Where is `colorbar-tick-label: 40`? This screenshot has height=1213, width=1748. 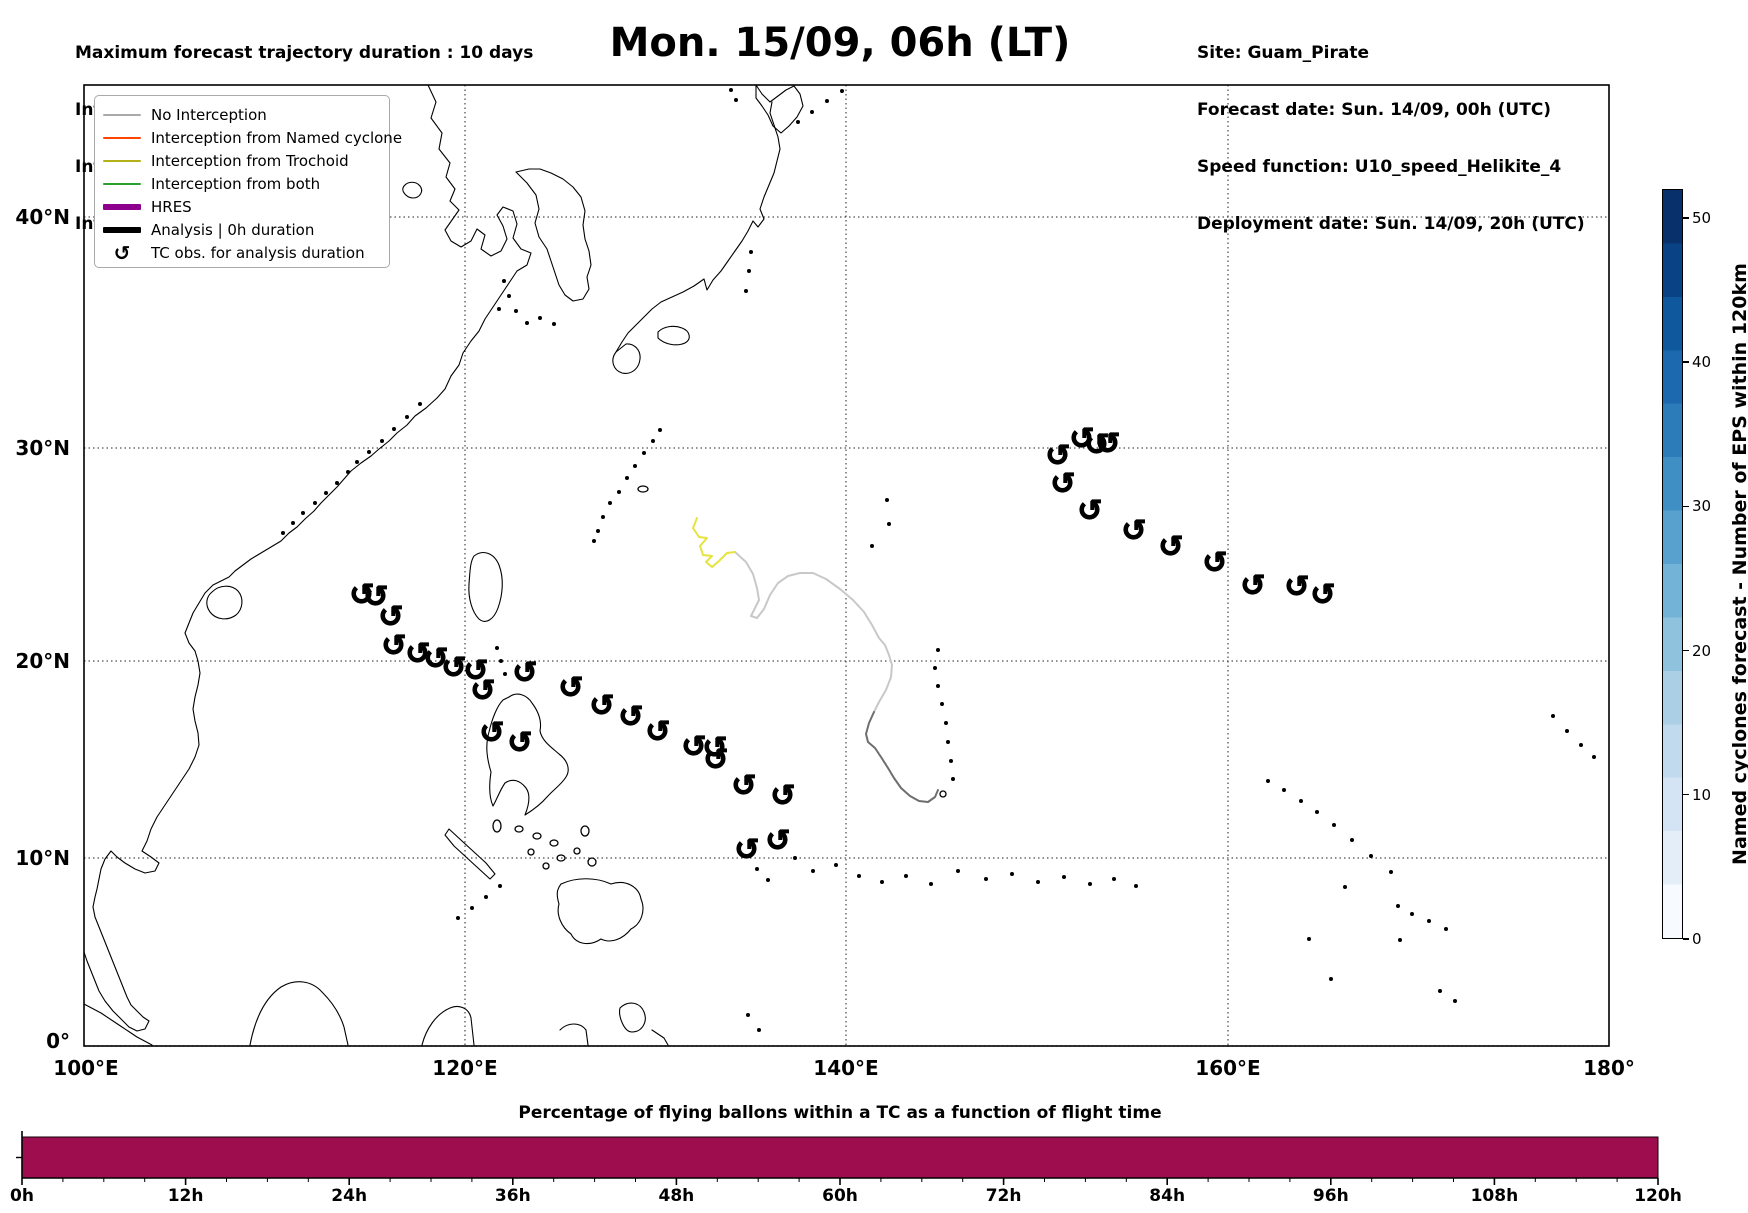 colorbar-tick-label: 40 is located at coordinates (1702, 362).